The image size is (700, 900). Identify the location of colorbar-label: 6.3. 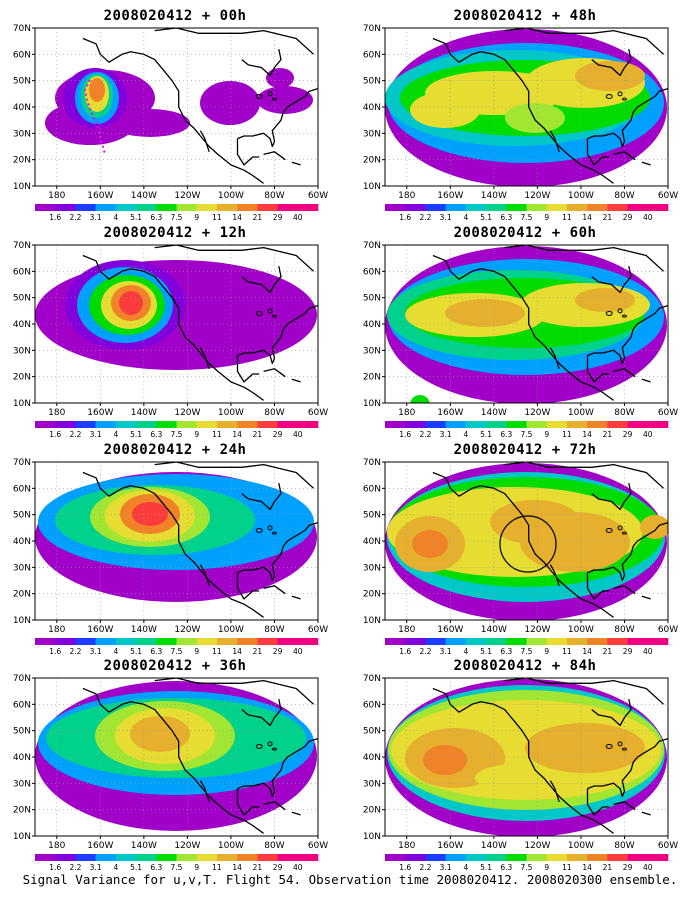
(506, 217).